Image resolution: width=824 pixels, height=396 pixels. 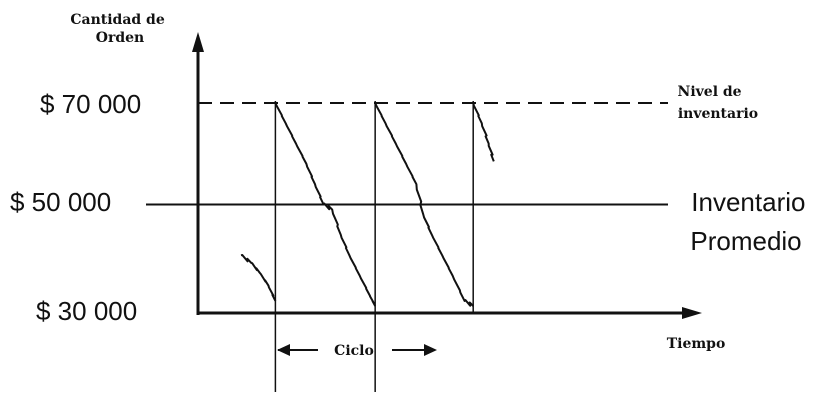 I want to click on y-tick-50000: $ 50 000, so click(x=60, y=202).